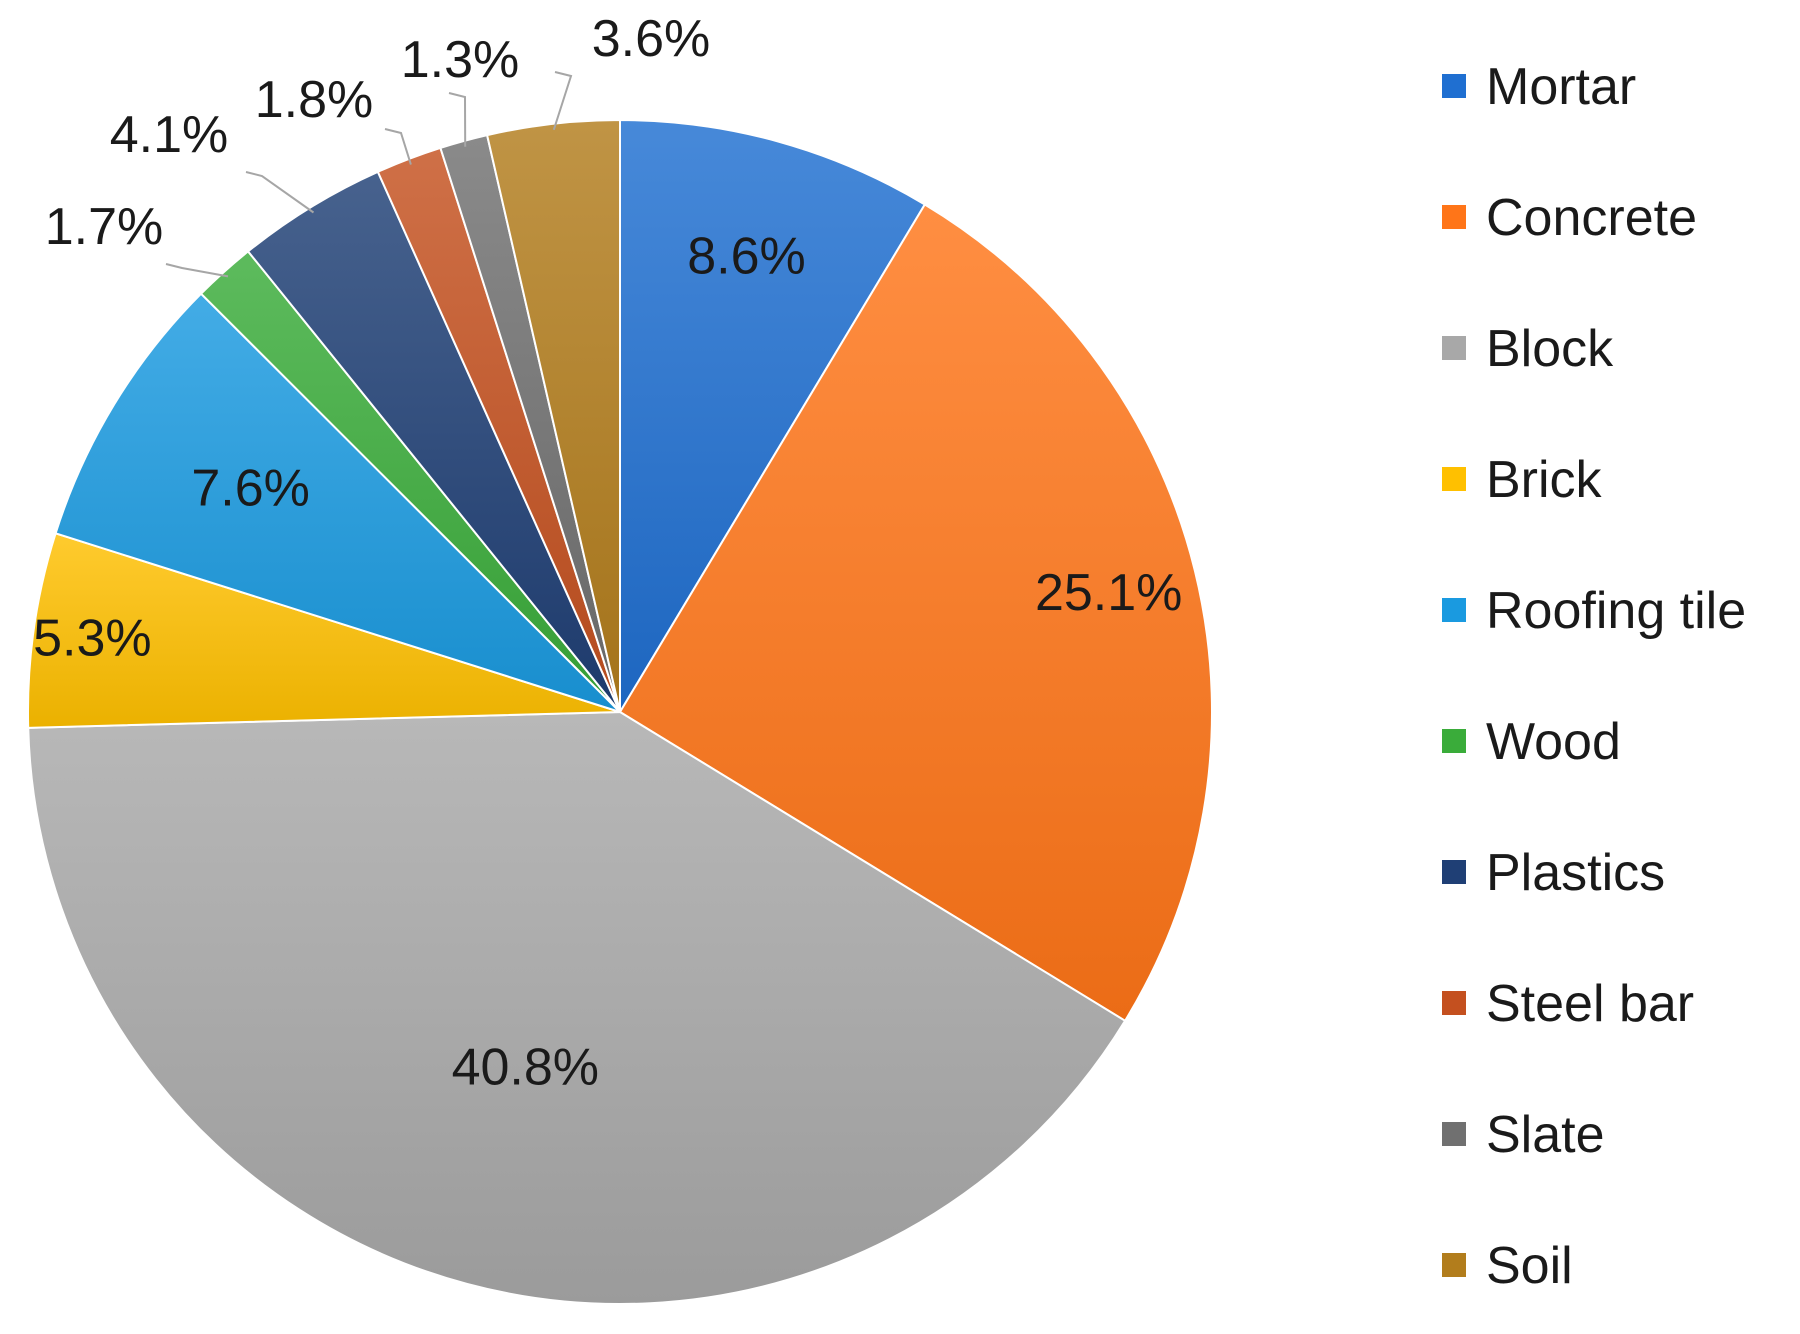 The height and width of the screenshot is (1334, 1800). I want to click on legend-swatch-concrete, so click(1454, 217).